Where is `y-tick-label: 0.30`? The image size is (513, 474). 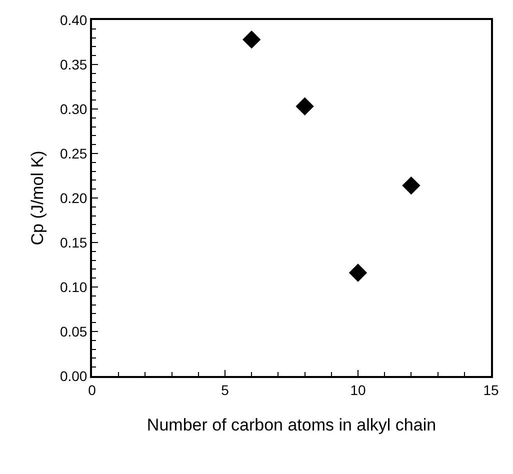 y-tick-label: 0.30 is located at coordinates (74, 108).